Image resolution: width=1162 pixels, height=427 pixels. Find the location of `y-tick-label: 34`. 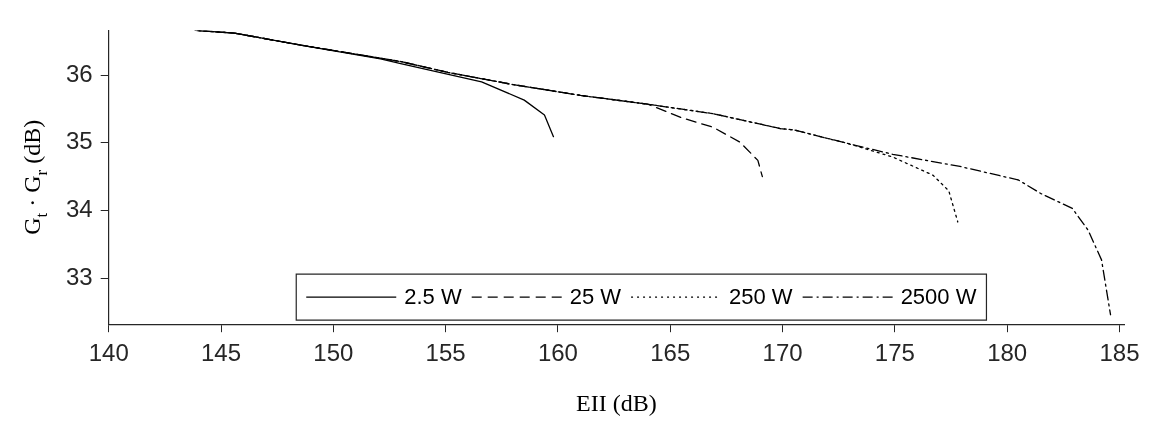

y-tick-label: 34 is located at coordinates (79, 209).